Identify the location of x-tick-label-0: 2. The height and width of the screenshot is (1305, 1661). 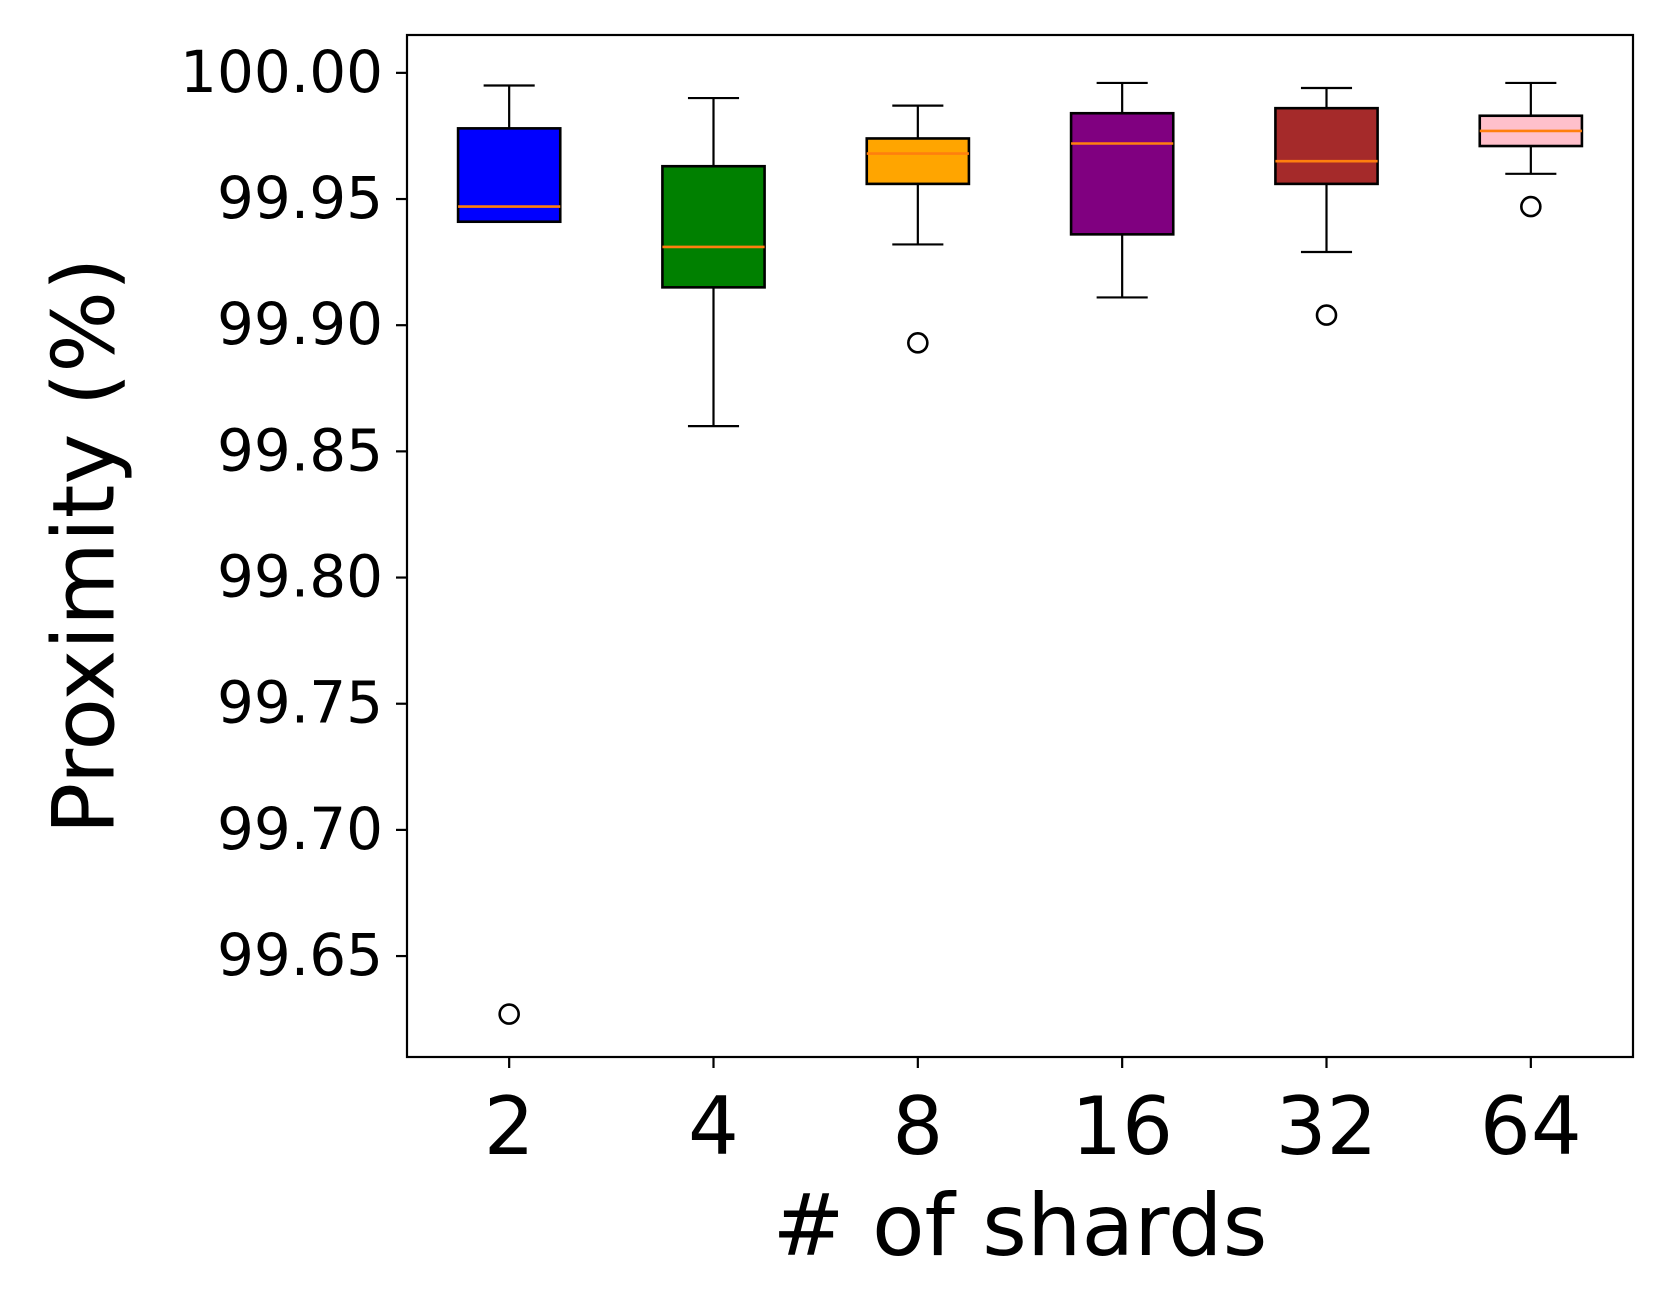
(509, 1126).